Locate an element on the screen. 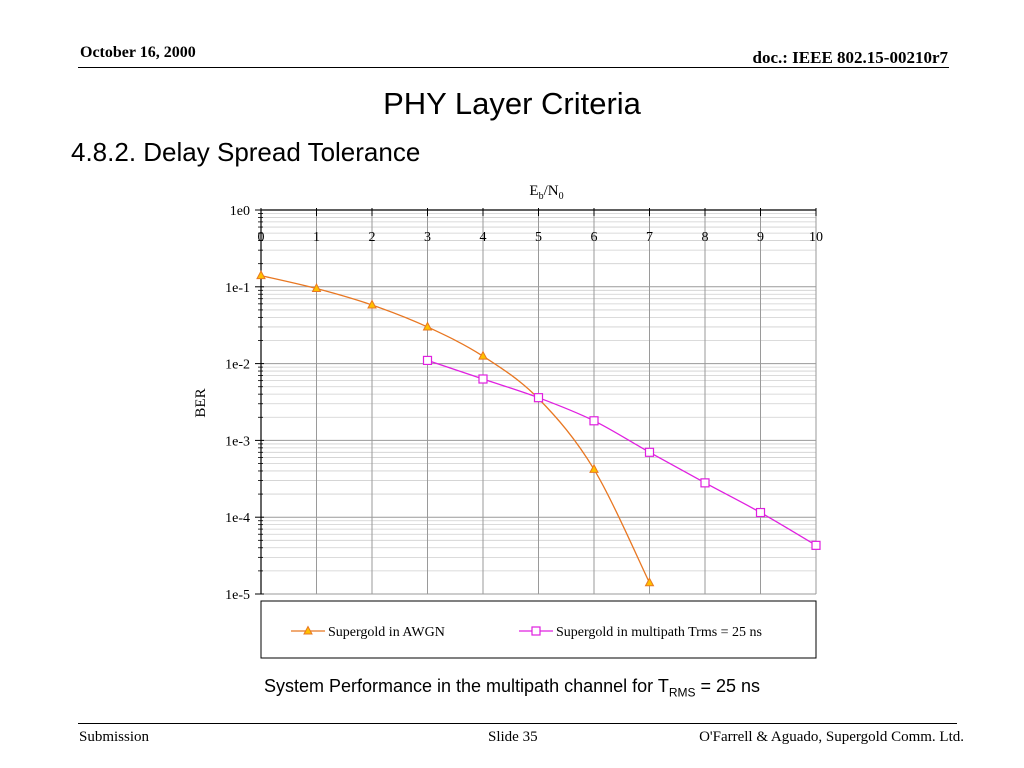  x-tick-label: 4 is located at coordinates (483, 237).